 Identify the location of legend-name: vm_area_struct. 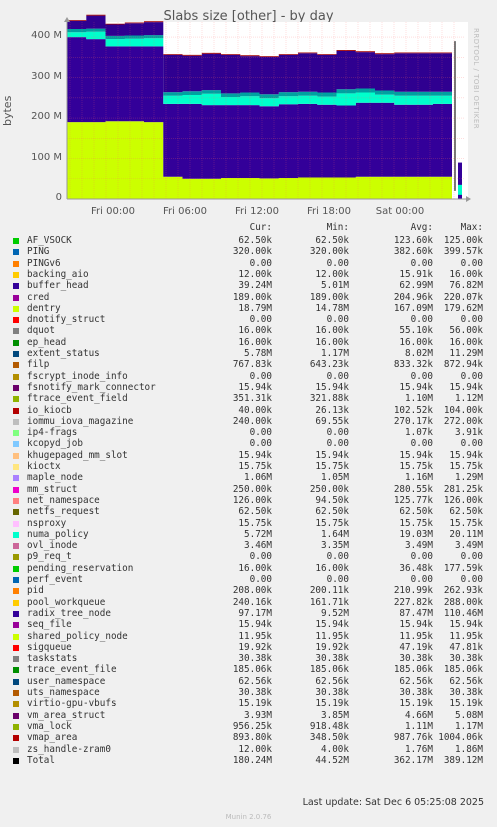
(66, 715).